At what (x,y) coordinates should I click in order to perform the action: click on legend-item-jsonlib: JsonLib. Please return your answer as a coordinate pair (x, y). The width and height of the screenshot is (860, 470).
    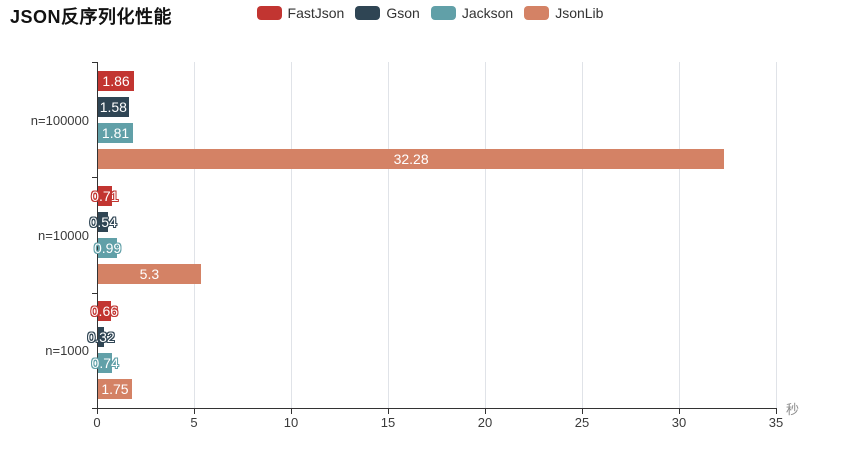
    Looking at the image, I should click on (563, 13).